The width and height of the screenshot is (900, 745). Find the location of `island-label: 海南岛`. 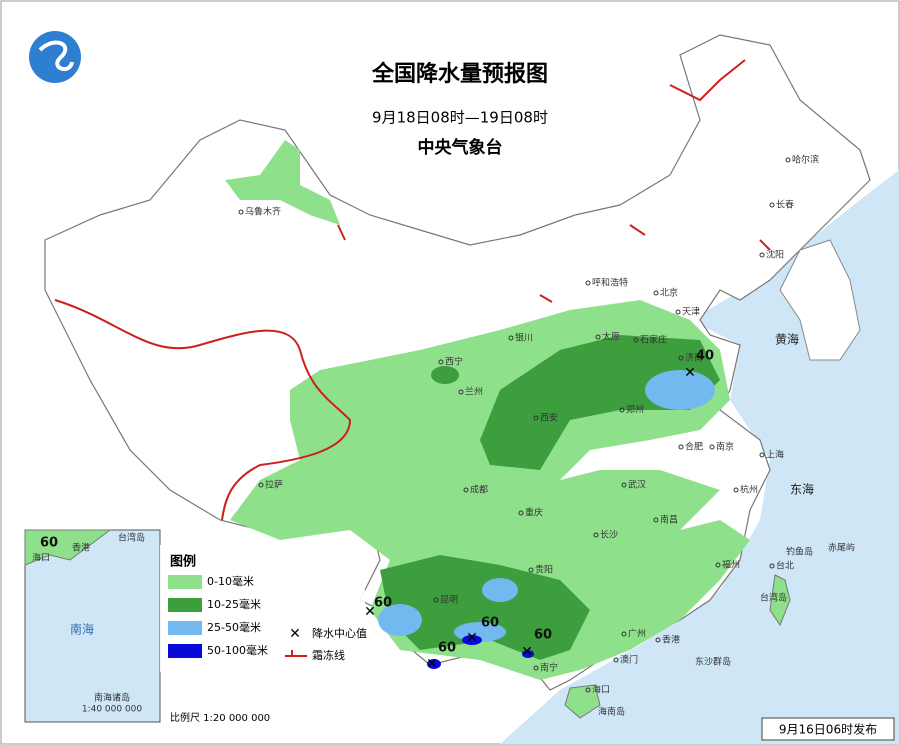

island-label: 海南岛 is located at coordinates (611, 712).